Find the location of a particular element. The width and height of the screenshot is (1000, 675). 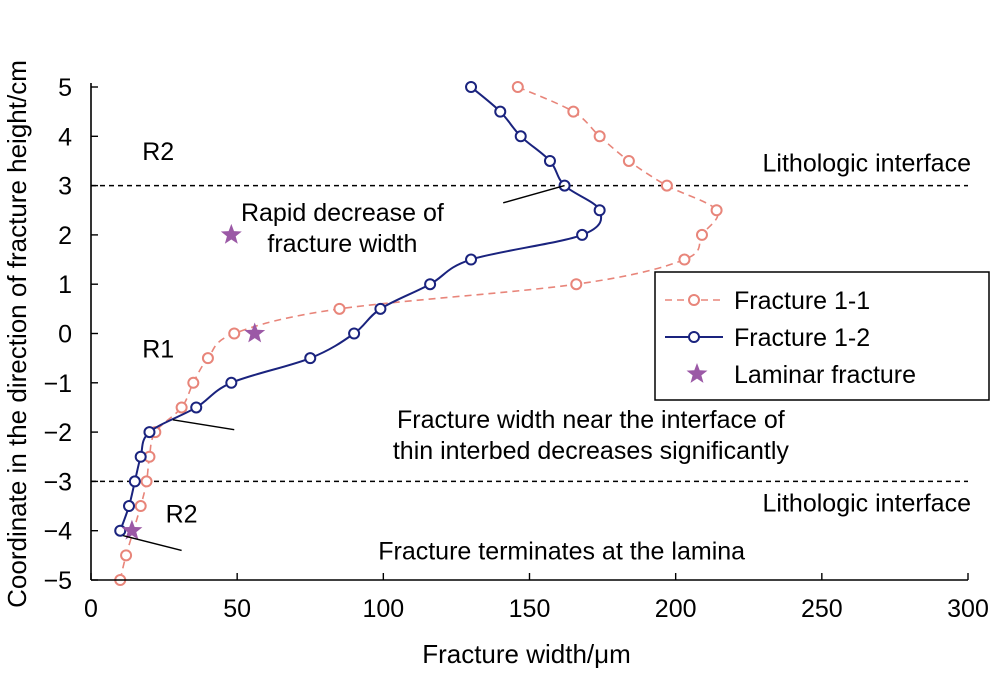

legend-entry: Fracture 1-1 is located at coordinates (767, 301).